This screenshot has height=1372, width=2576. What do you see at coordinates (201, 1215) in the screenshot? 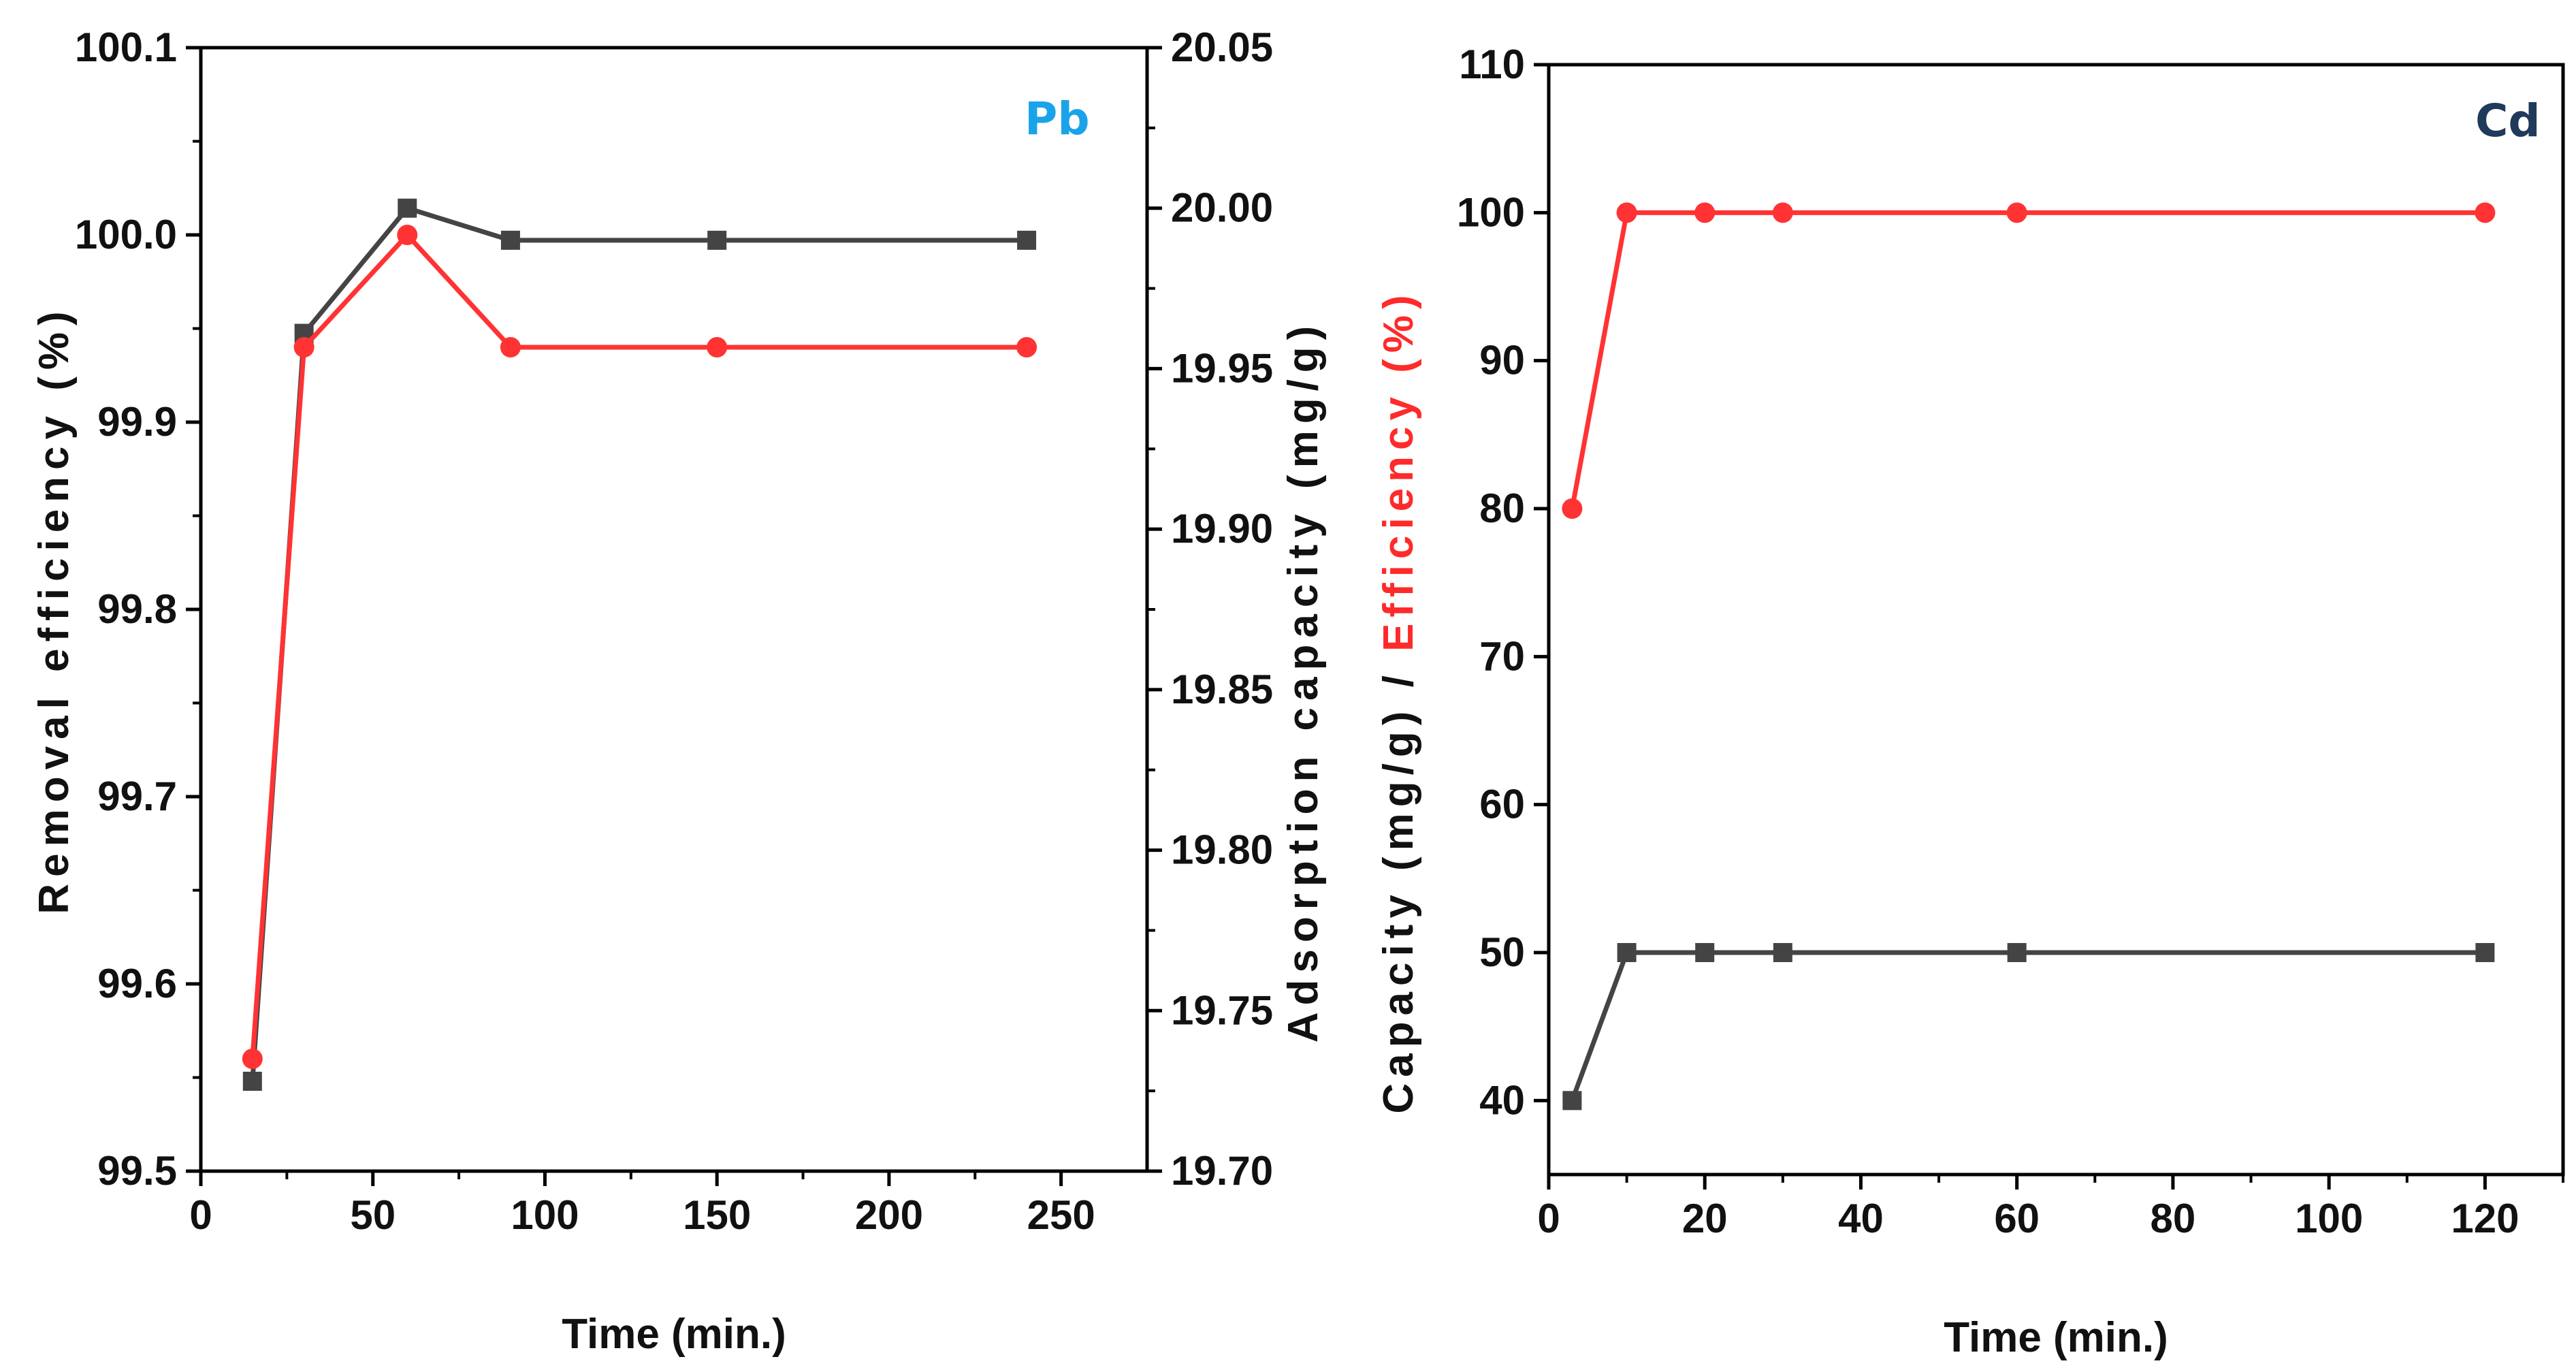
I see `pb-x-tick-label-0: 0` at bounding box center [201, 1215].